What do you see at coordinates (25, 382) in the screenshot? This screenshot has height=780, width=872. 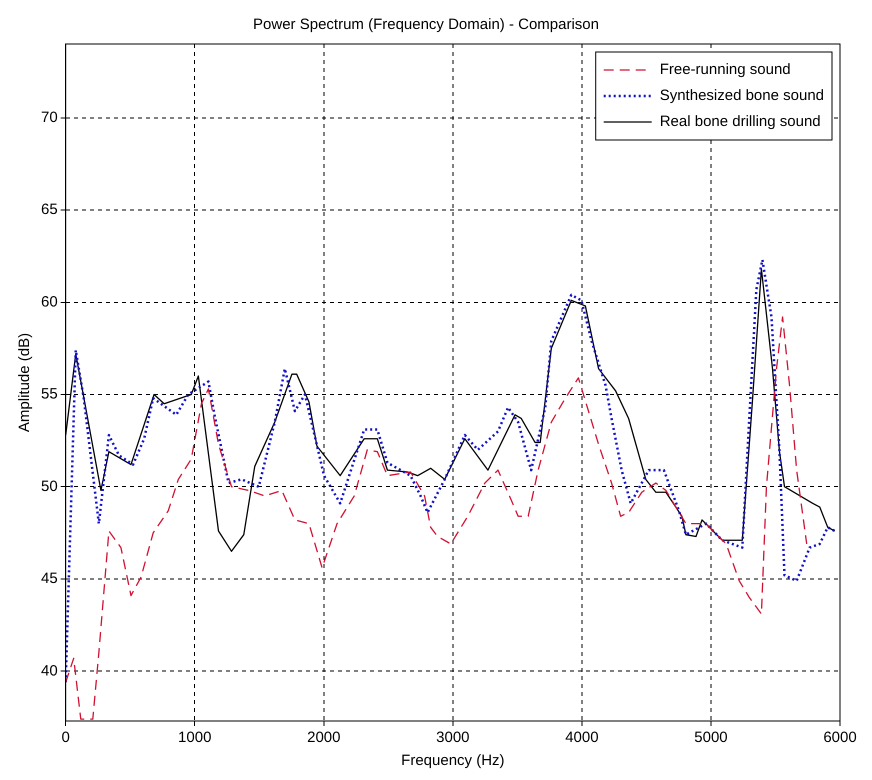 I see `y-axis-title: Amplitude (dB)` at bounding box center [25, 382].